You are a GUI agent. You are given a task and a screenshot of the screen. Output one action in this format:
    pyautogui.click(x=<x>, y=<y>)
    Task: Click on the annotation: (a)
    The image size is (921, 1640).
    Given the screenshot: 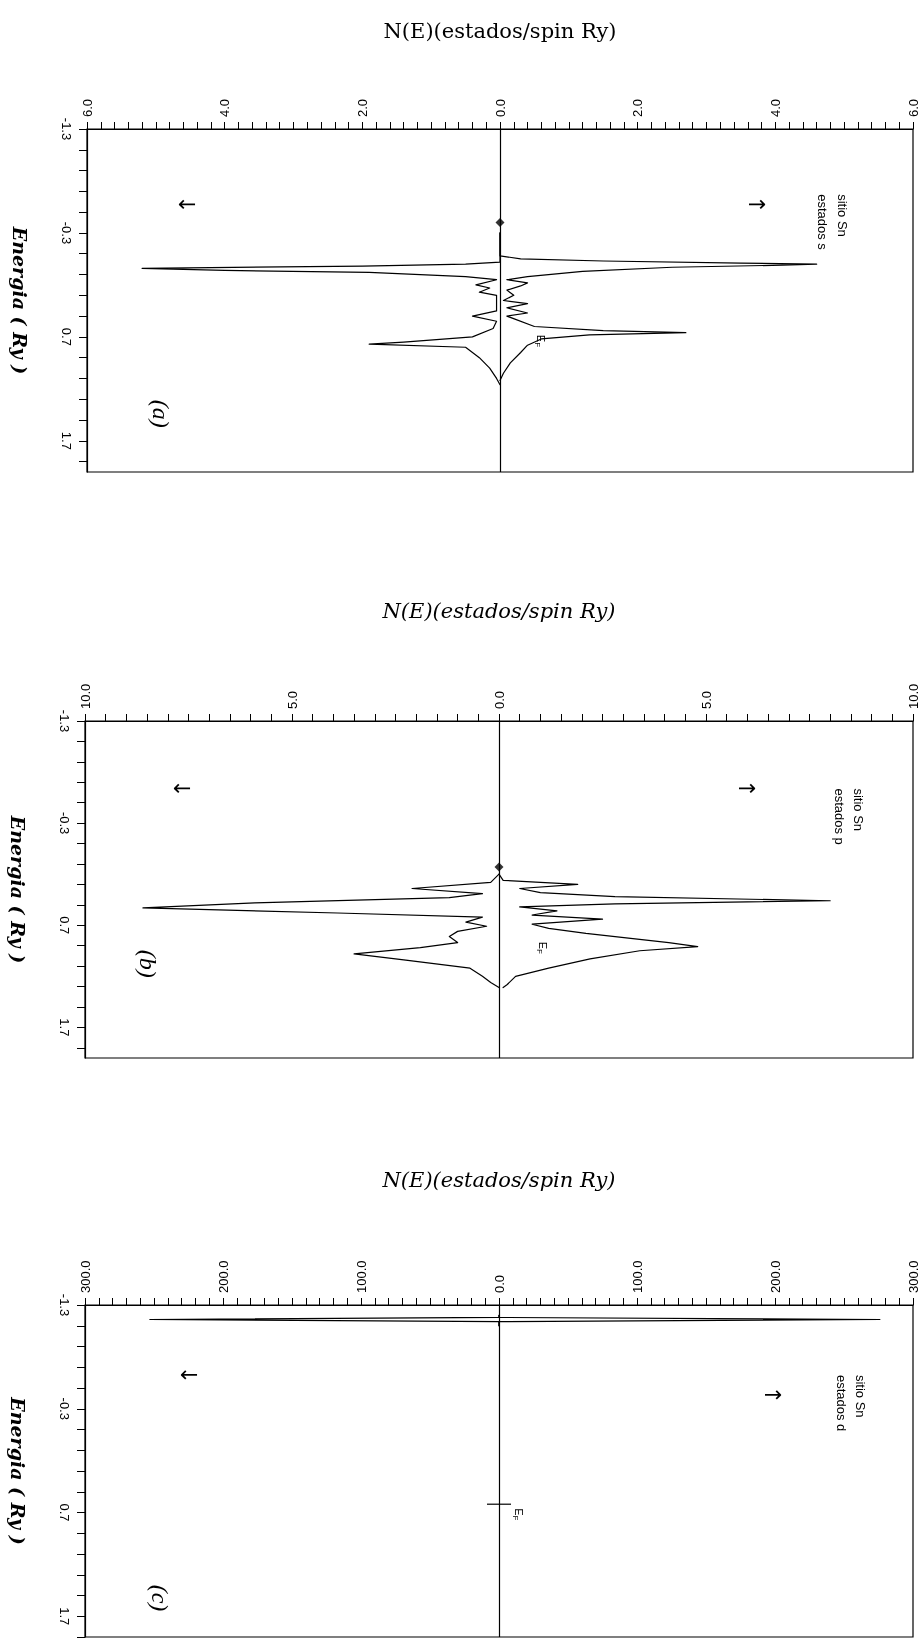 What is the action you would take?
    pyautogui.click(x=161, y=413)
    